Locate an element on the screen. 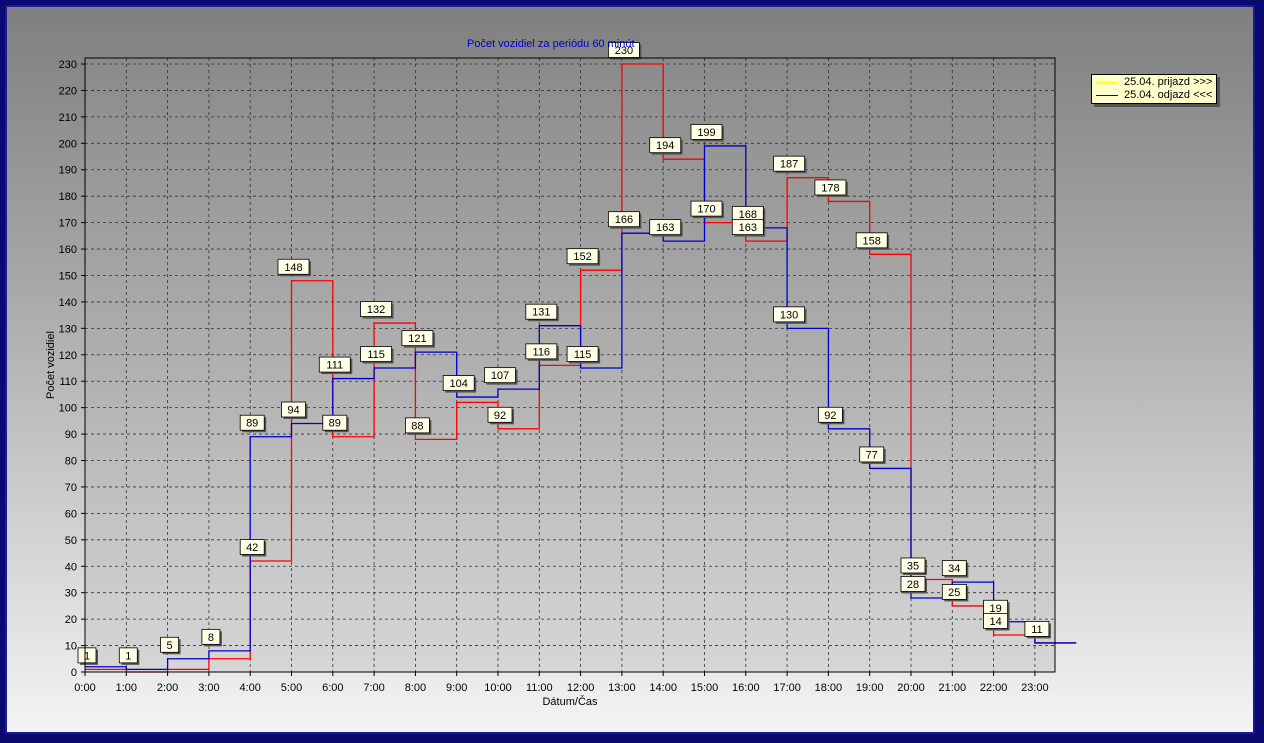 The image size is (1264, 743). x-tick-label: 5:00 is located at coordinates (291, 688).